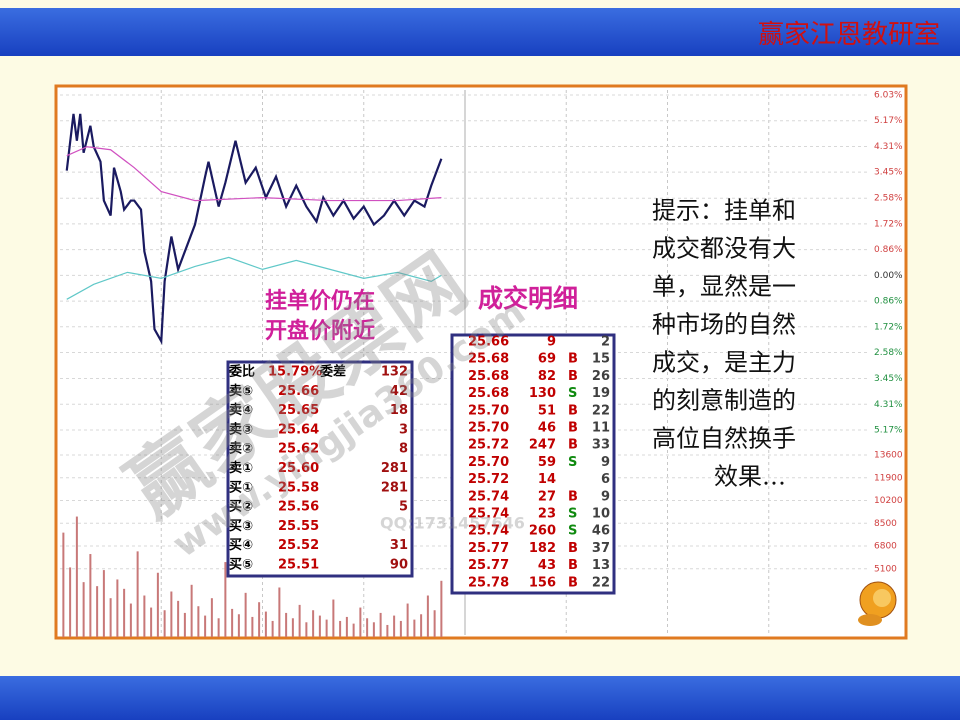 This screenshot has height=720, width=960. Describe the element at coordinates (724, 439) in the screenshot. I see `tip-line: 高位自然换手` at that location.